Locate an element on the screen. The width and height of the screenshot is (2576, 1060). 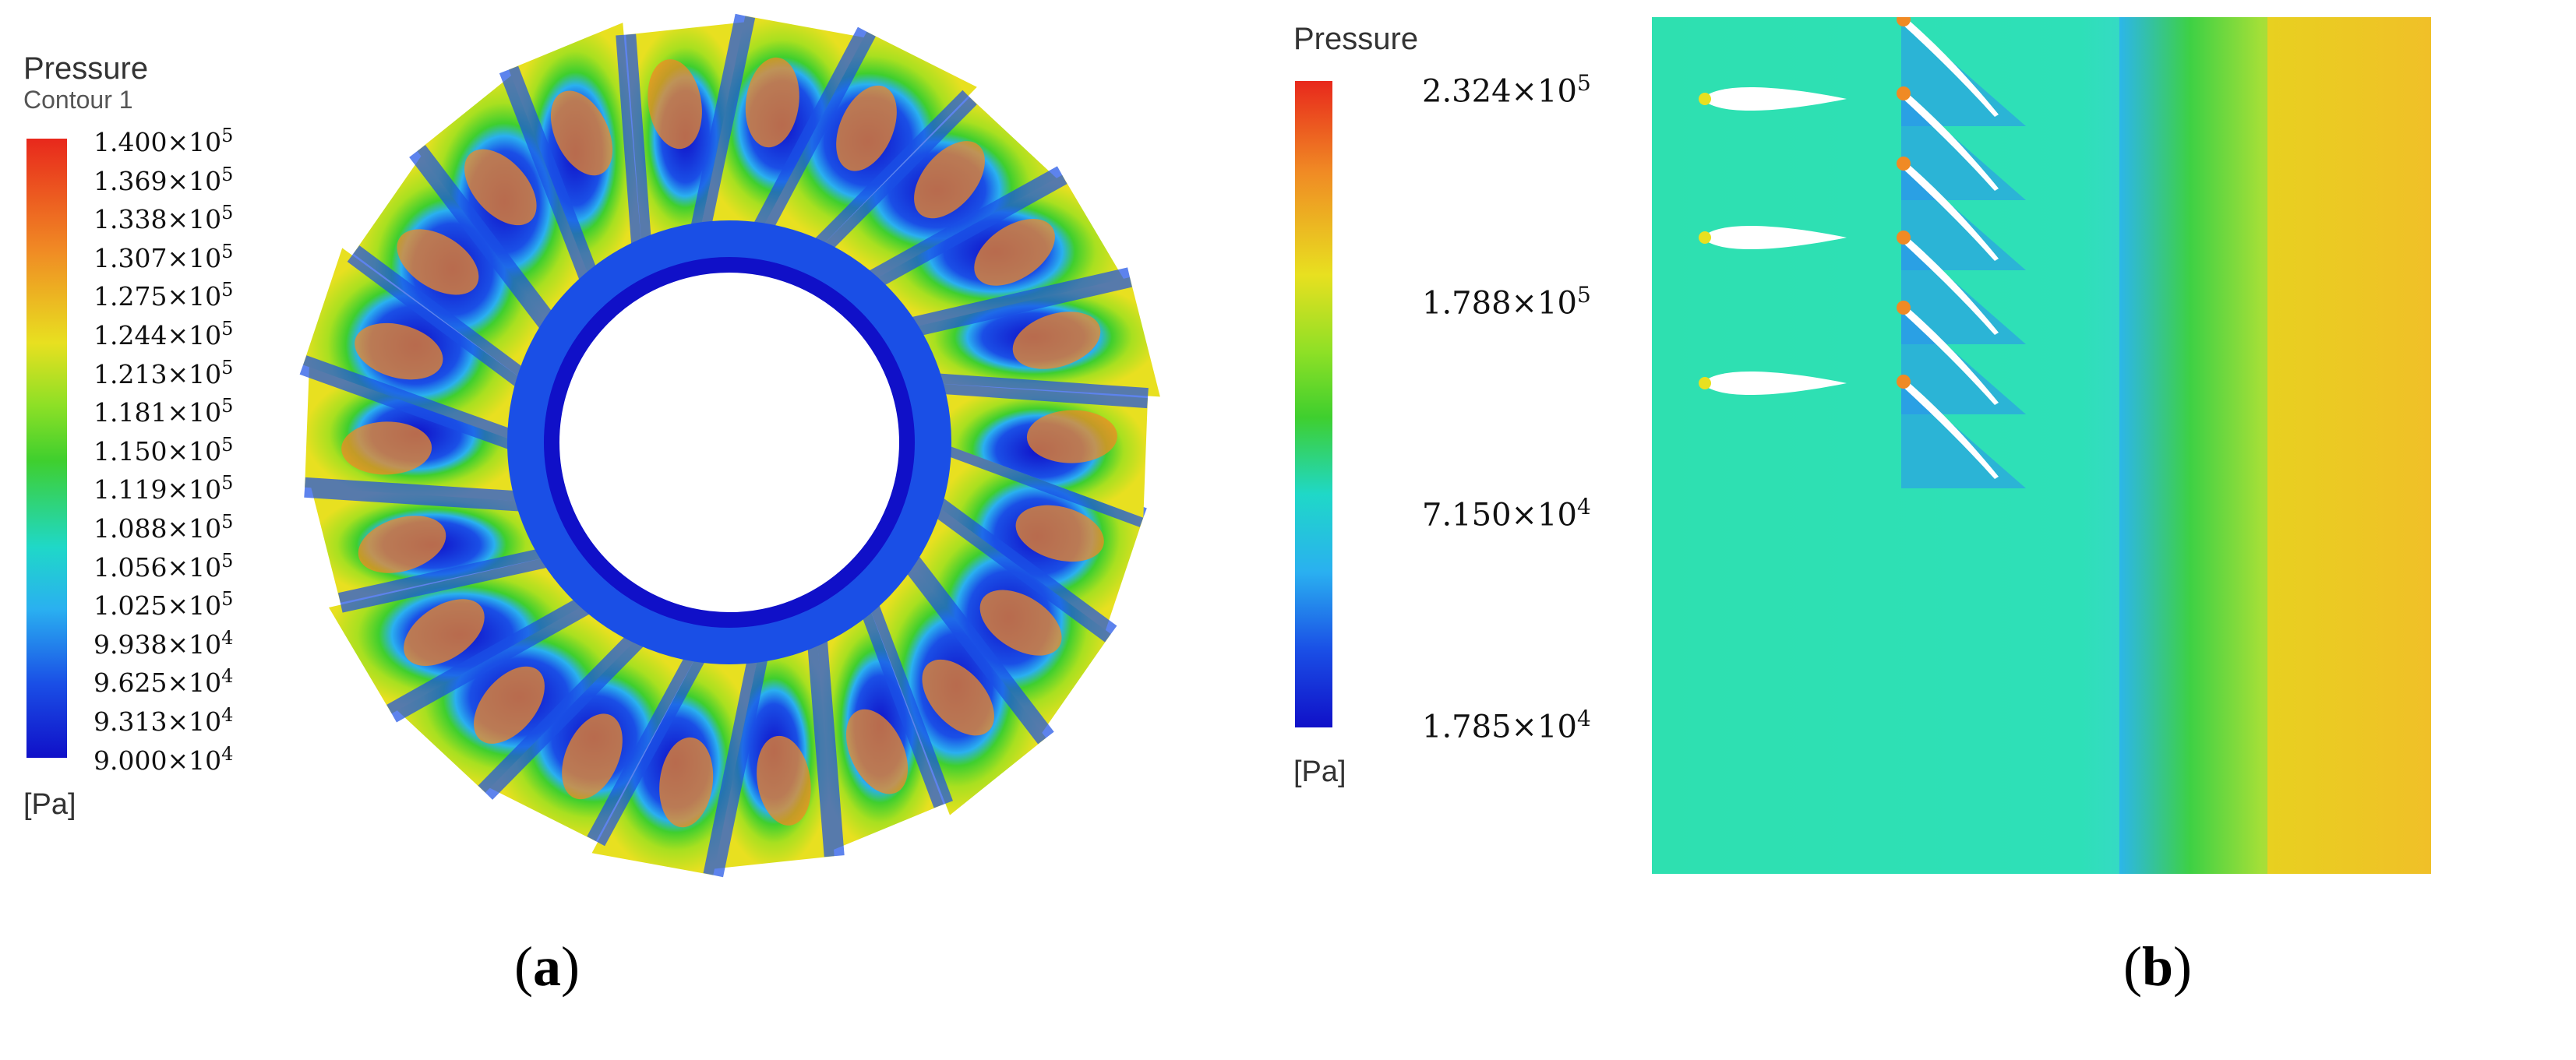
legend-a-tick-label: 1.275×105 is located at coordinates (164, 295).